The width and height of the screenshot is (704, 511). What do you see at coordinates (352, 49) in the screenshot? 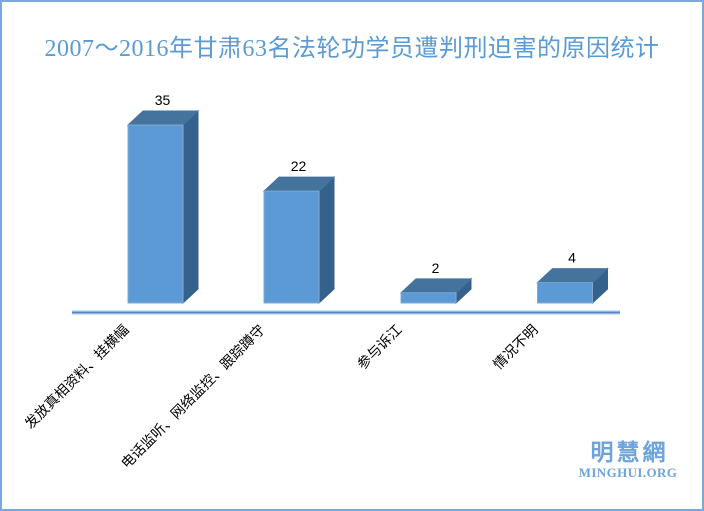
I see `chart-title: 2007～2016年甘肃63名法轮功学员遭判刑迫害的原因统计` at bounding box center [352, 49].